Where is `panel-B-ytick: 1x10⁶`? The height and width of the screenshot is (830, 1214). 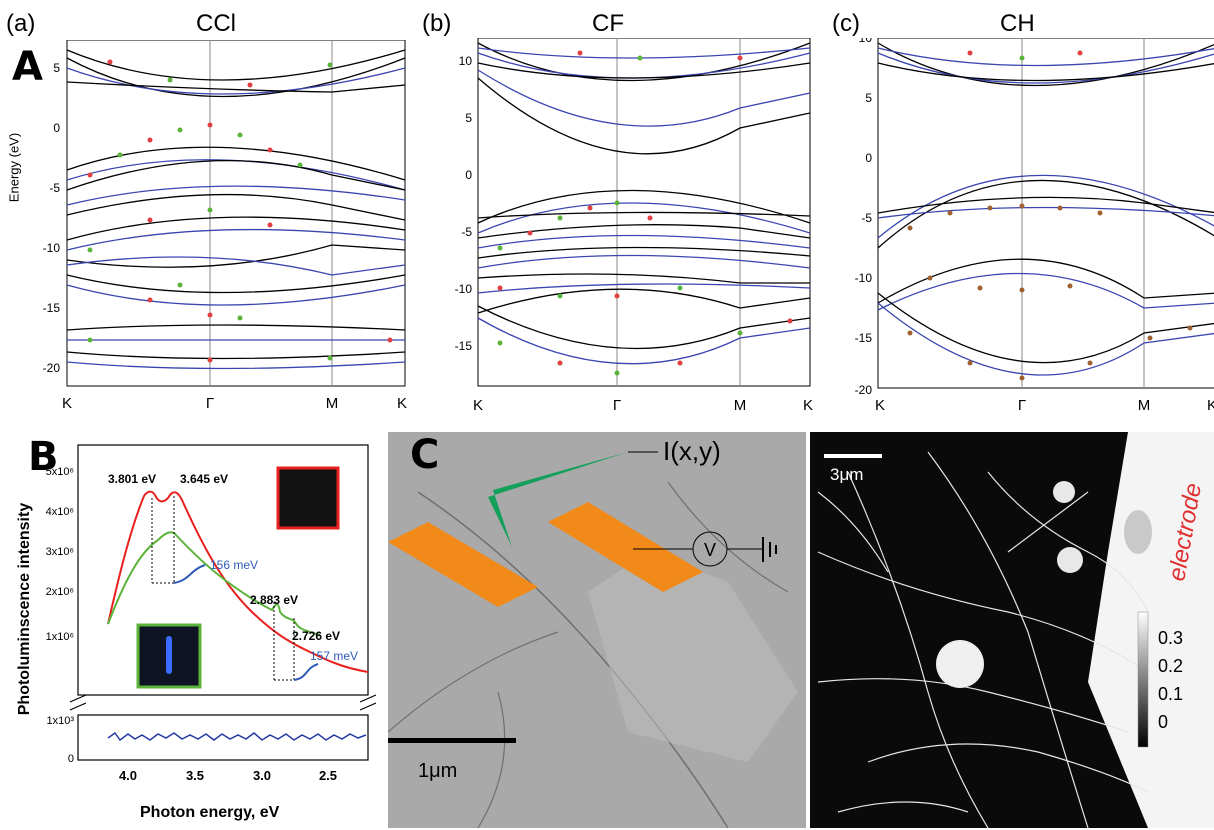
panel-B-ytick: 1x10⁶ is located at coordinates (60, 637).